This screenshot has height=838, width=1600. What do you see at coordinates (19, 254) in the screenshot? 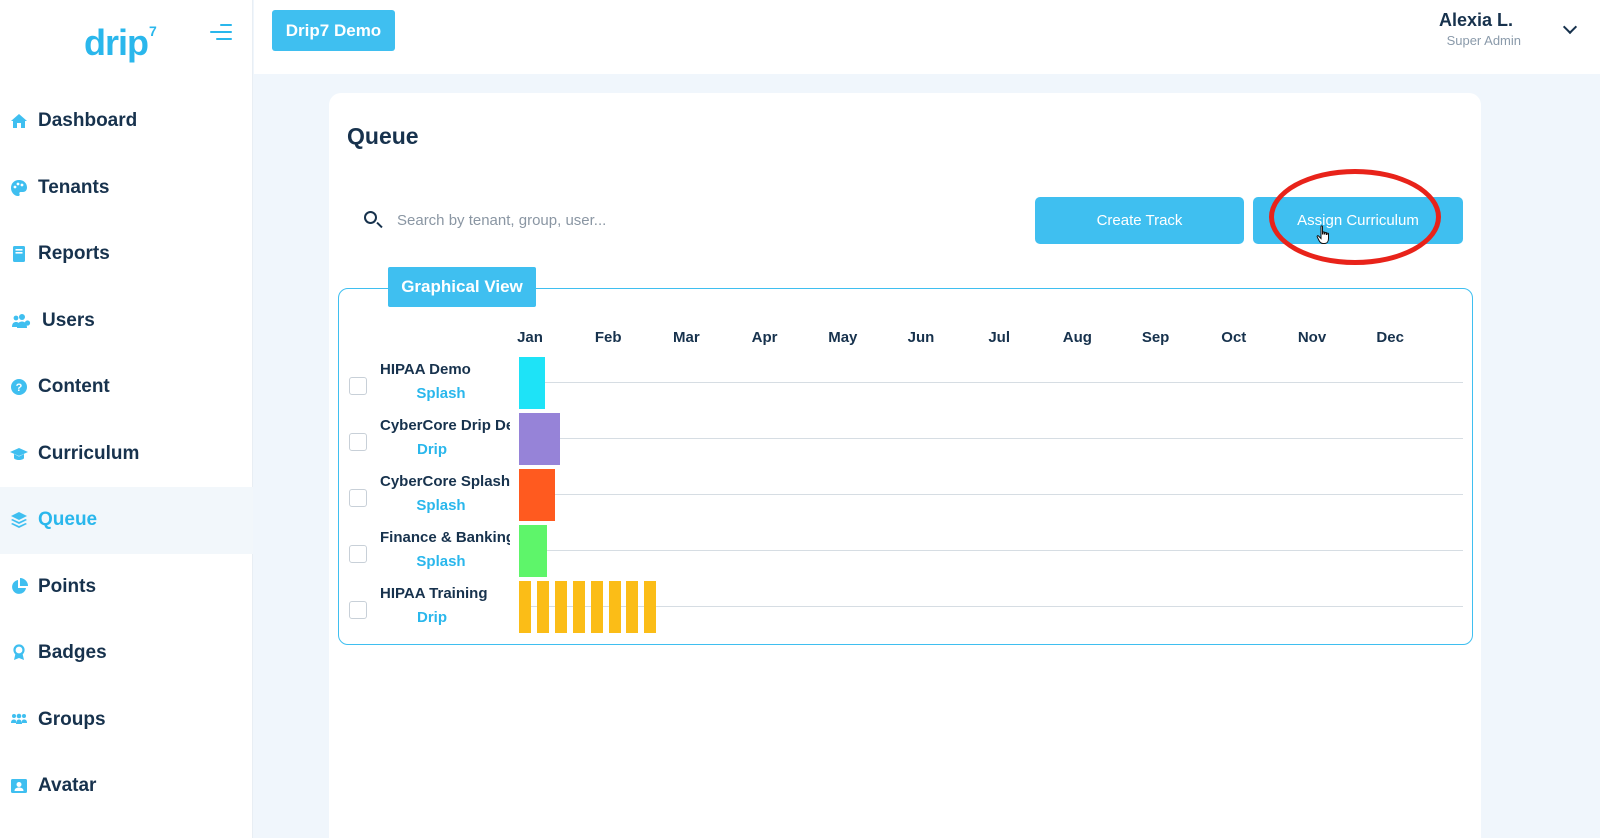
I see `book-icon` at bounding box center [19, 254].